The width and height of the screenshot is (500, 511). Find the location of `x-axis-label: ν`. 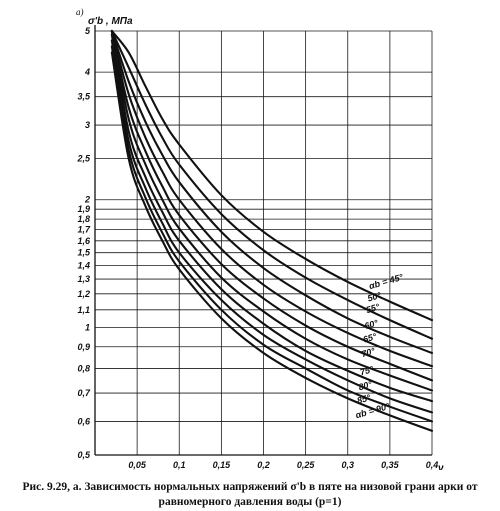

x-axis-label: ν is located at coordinates (441, 466).